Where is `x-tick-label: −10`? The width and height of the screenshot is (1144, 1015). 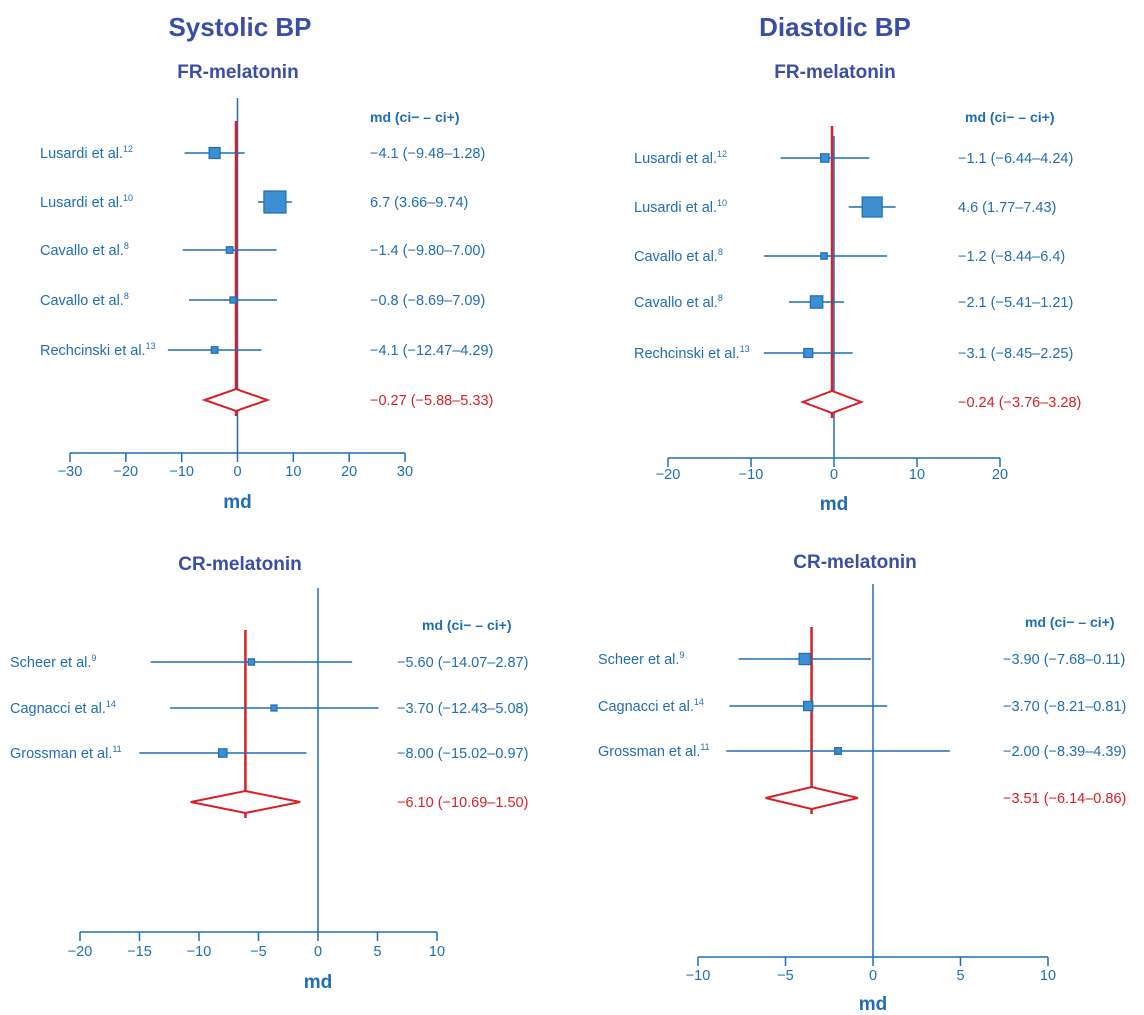
x-tick-label: −10 is located at coordinates (199, 952).